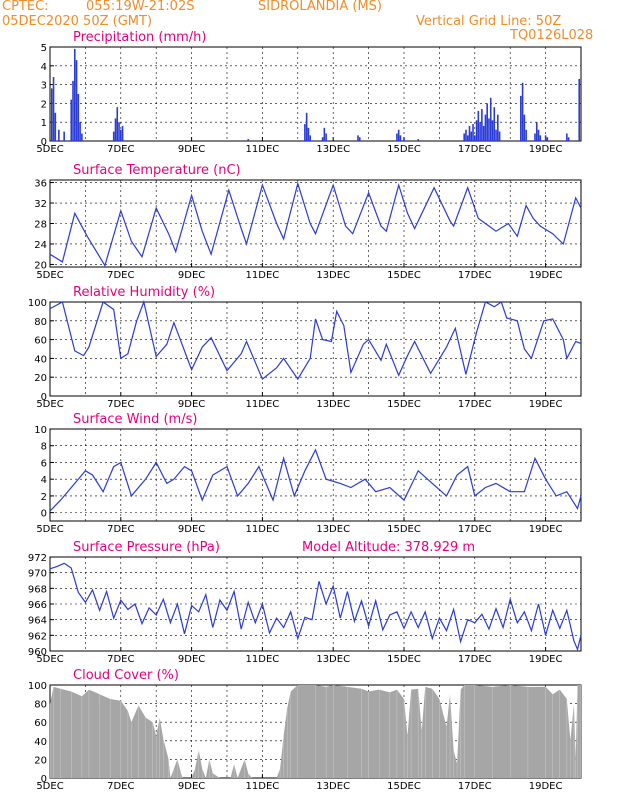 The height and width of the screenshot is (800, 618). I want to click on cloud-cover-ytick-label: 60, so click(40, 723).